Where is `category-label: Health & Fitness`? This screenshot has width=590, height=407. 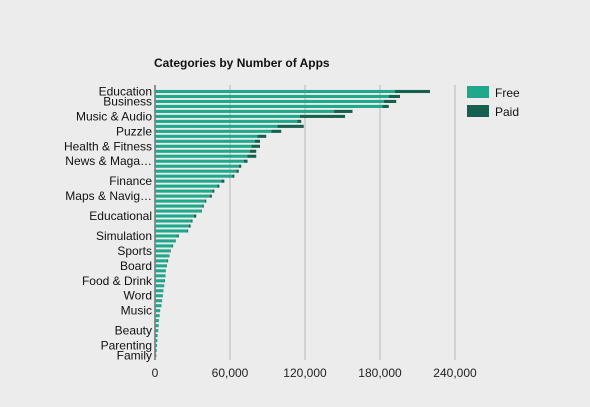 category-label: Health & Fitness is located at coordinates (108, 146).